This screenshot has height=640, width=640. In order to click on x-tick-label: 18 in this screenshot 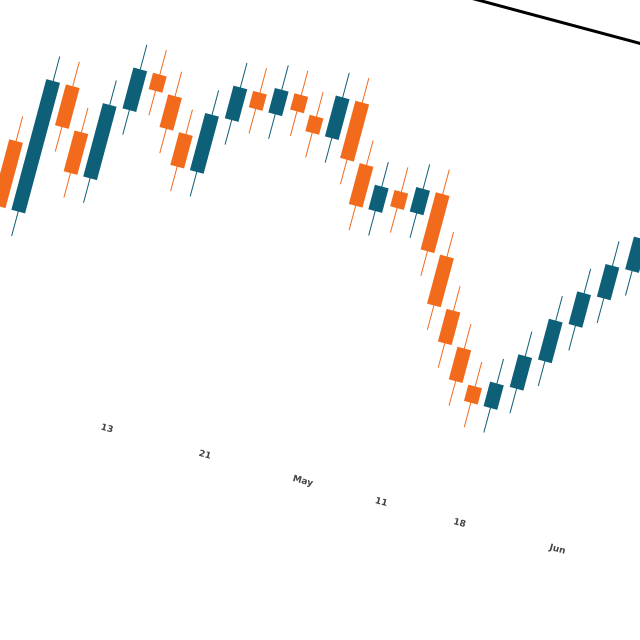, I will do `click(459, 523)`.